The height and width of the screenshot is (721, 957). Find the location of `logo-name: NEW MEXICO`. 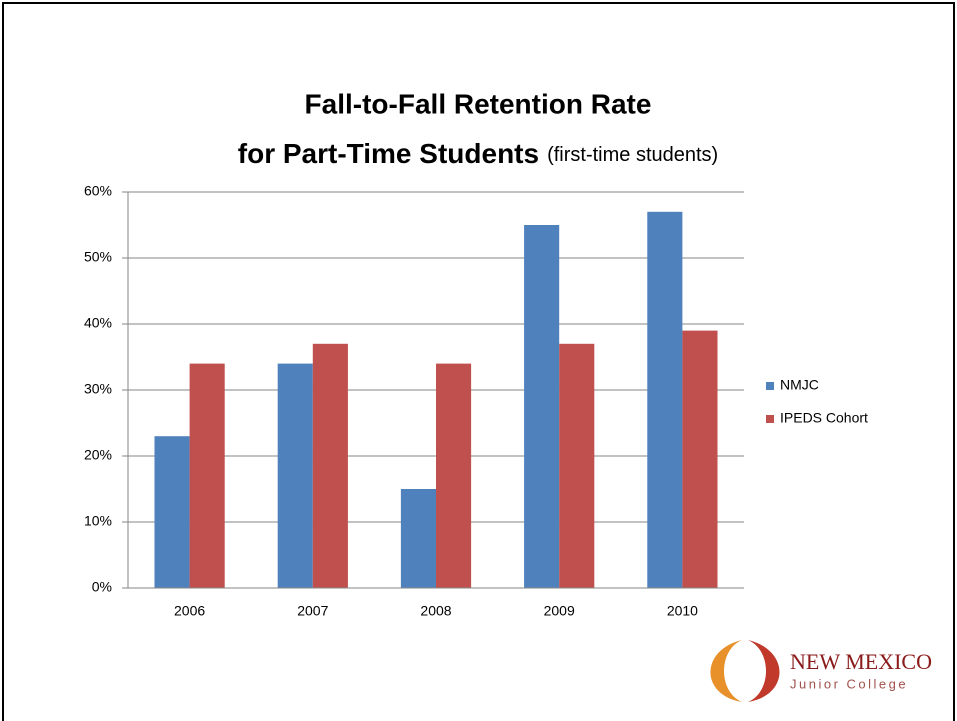

logo-name: NEW MEXICO is located at coordinates (861, 661).